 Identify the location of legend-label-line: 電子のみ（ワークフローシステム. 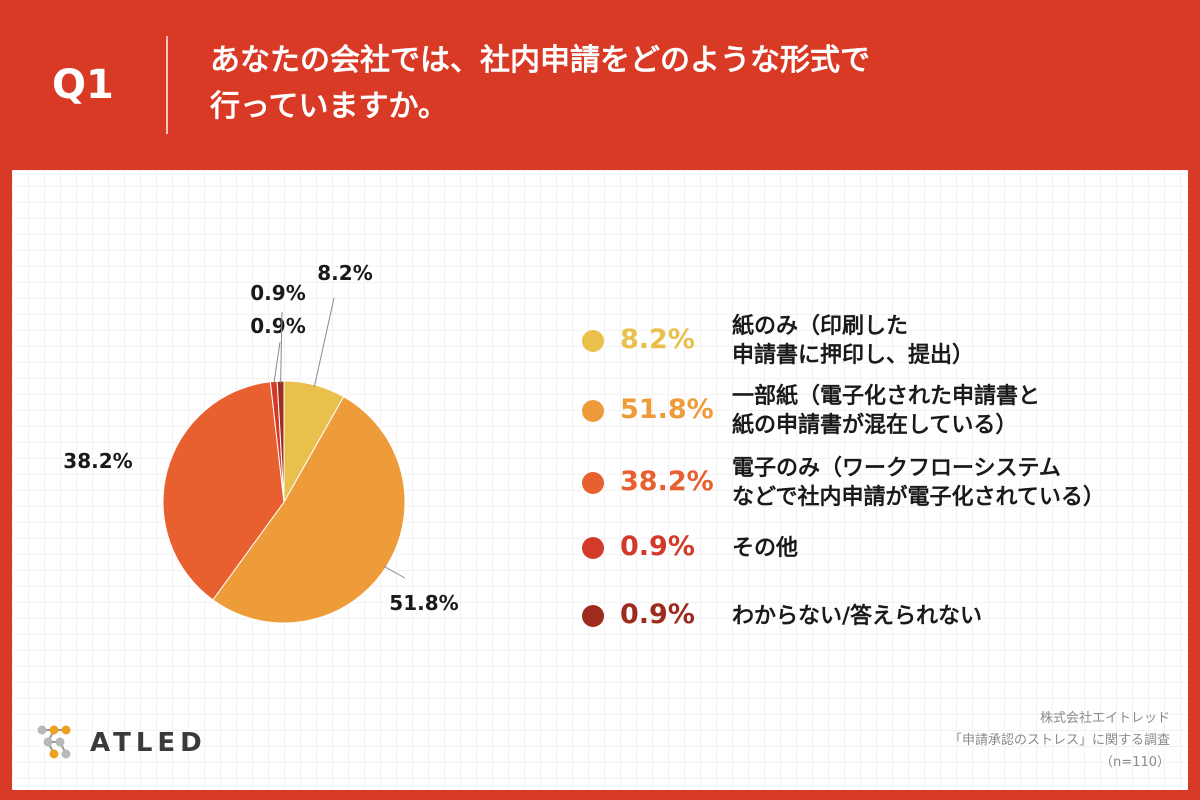
(896, 468).